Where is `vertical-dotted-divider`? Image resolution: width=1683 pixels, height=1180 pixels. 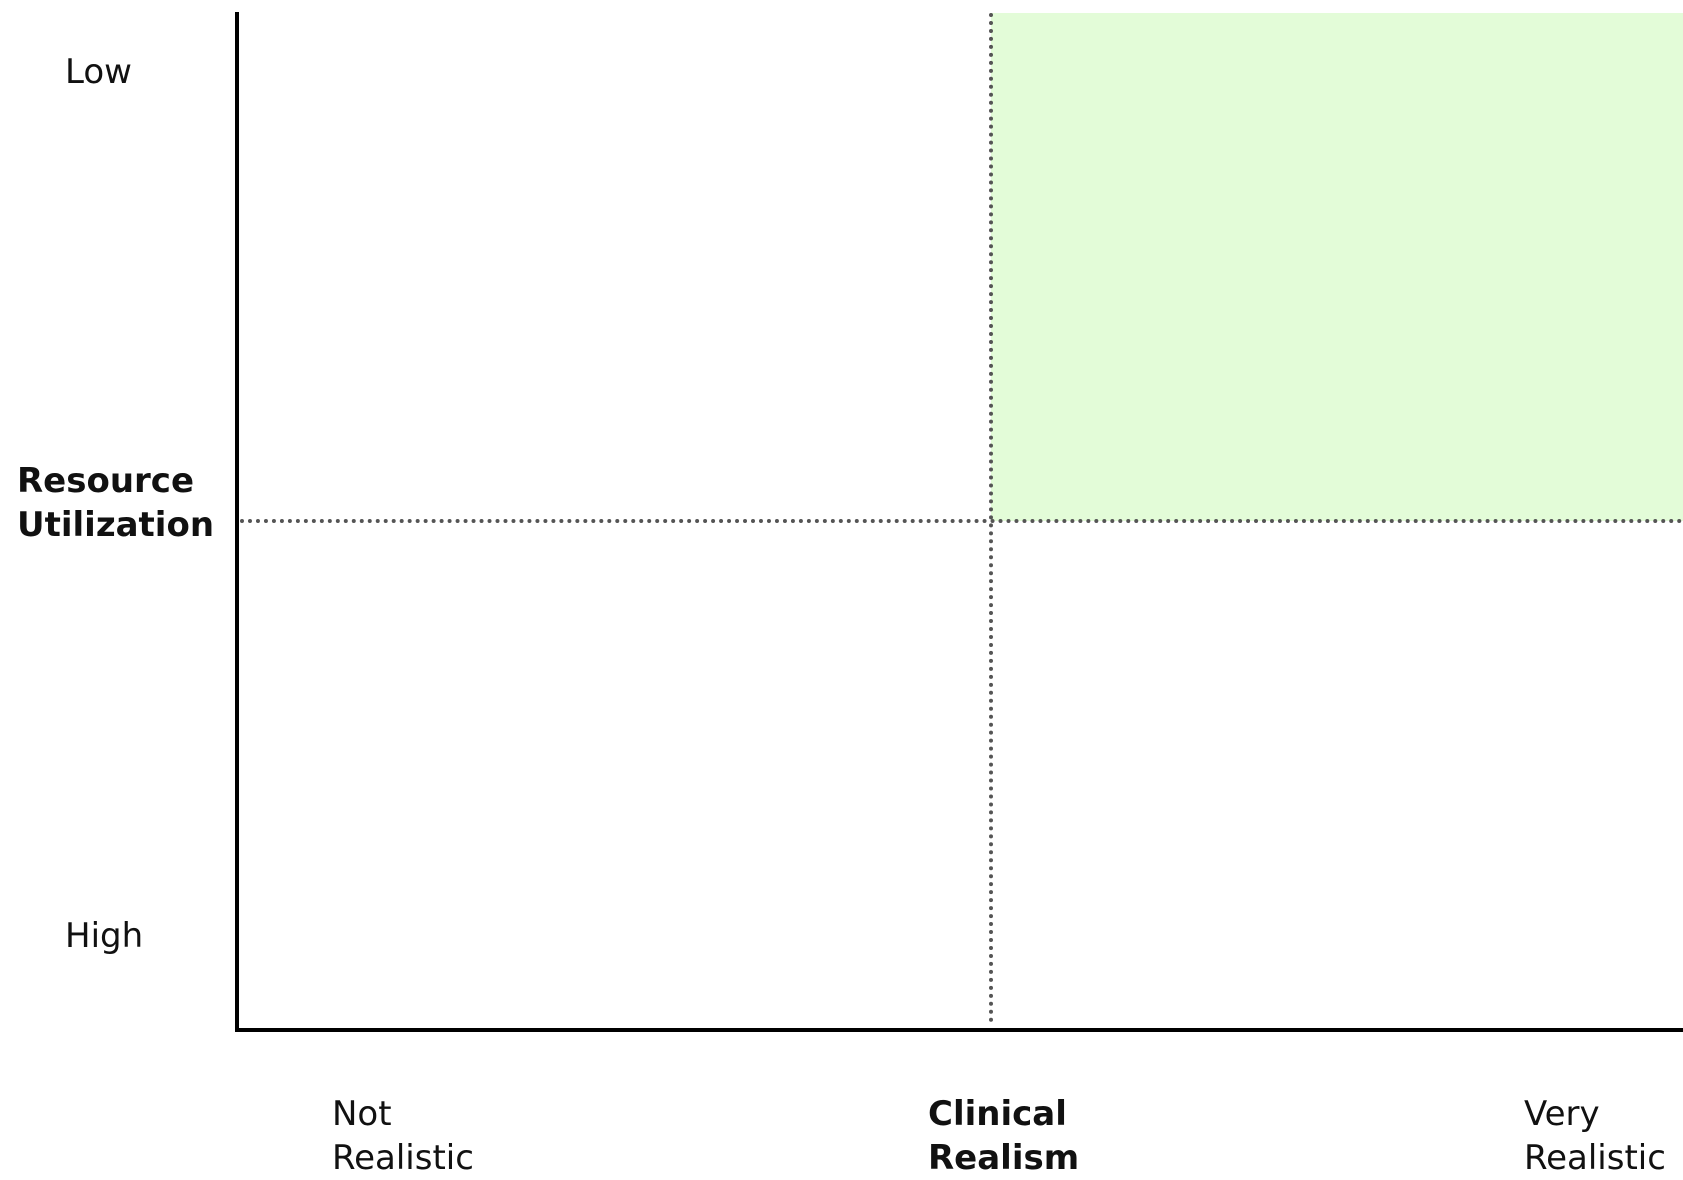
vertical-dotted-divider is located at coordinates (991, 518).